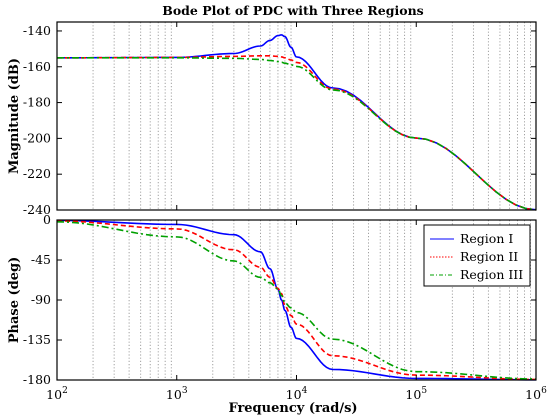  What do you see at coordinates (37, 102) in the screenshot?
I see `magnitude-ytick-label: -180` at bounding box center [37, 102].